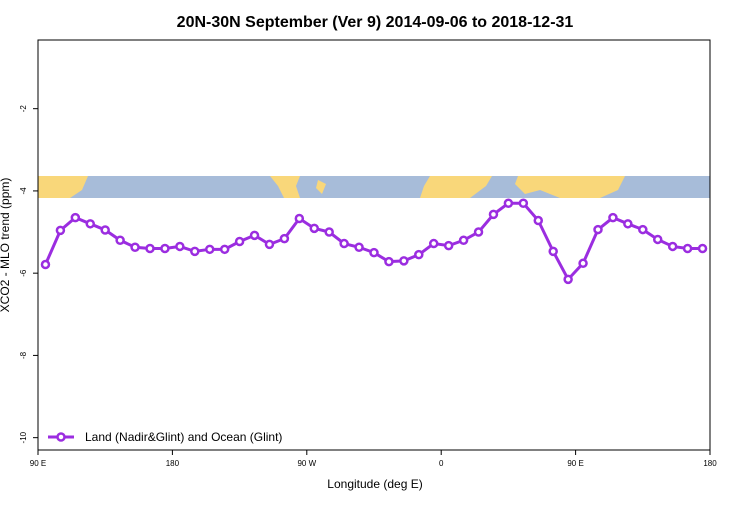  What do you see at coordinates (441, 463) in the screenshot?
I see `x-tick-label: 0` at bounding box center [441, 463].